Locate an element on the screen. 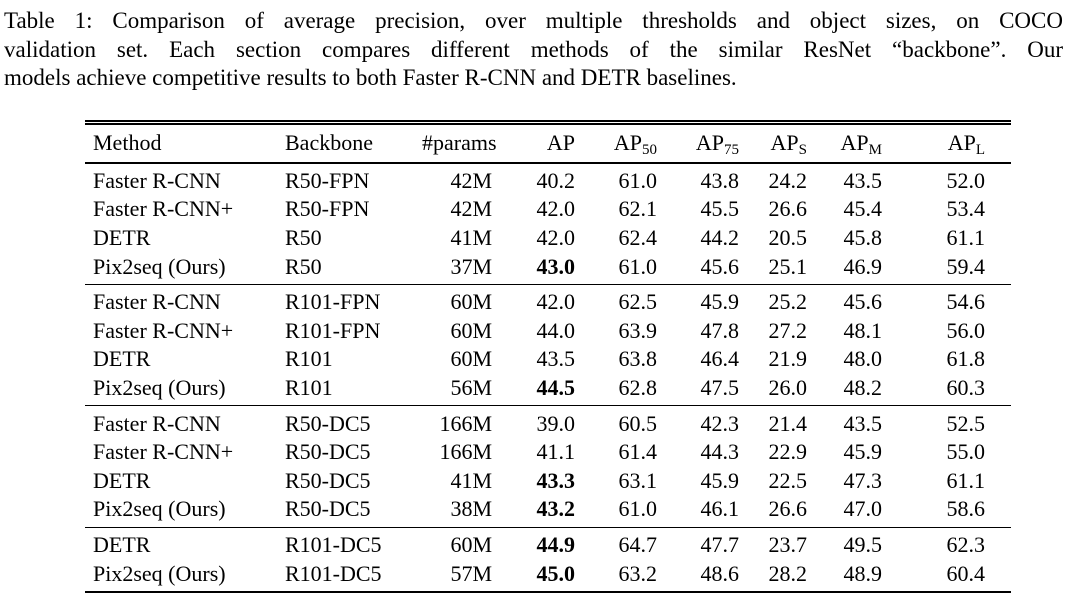  cell-params: 37M is located at coordinates (471, 266).